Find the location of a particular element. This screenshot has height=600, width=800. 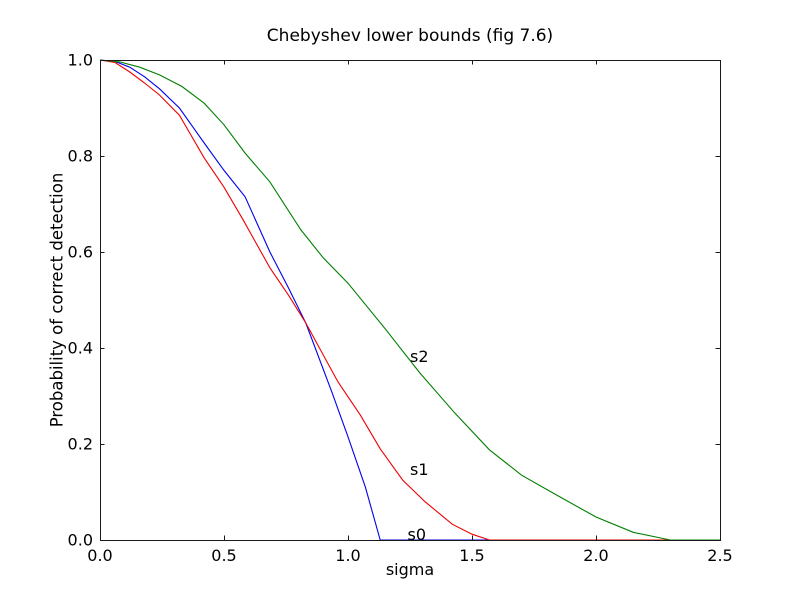

y-axis-label-text: Probability of correct detection is located at coordinates (57, 300).